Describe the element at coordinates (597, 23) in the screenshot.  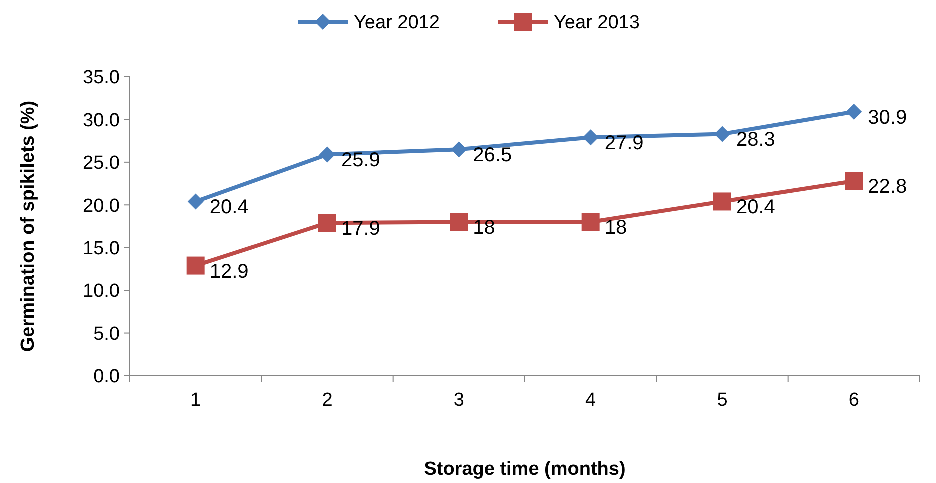
I see `legend-label: Year 2013` at that location.